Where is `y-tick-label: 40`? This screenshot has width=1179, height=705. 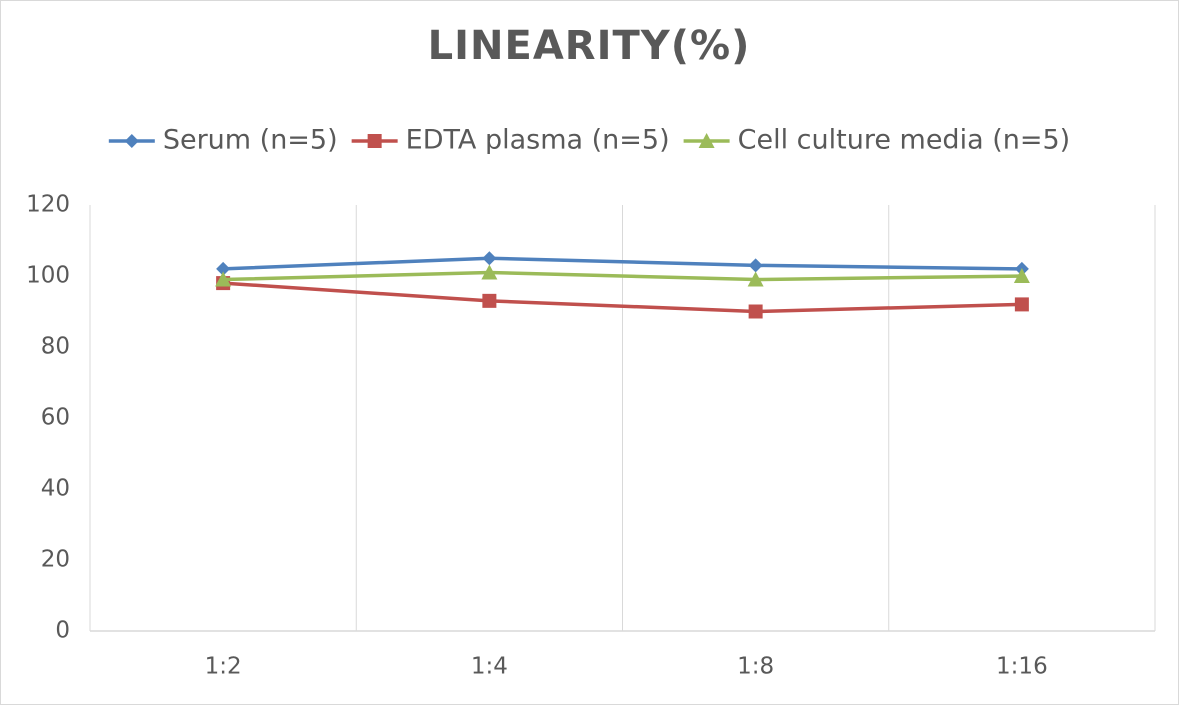
y-tick-label: 40 is located at coordinates (55, 489).